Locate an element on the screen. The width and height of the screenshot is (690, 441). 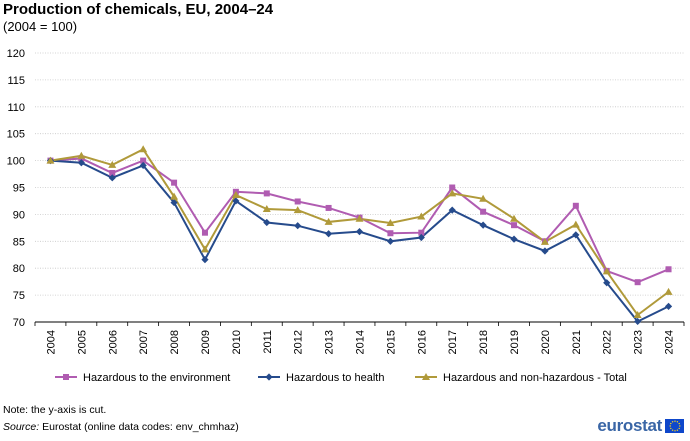
x-tick-label: 2009 is located at coordinates (206, 342).